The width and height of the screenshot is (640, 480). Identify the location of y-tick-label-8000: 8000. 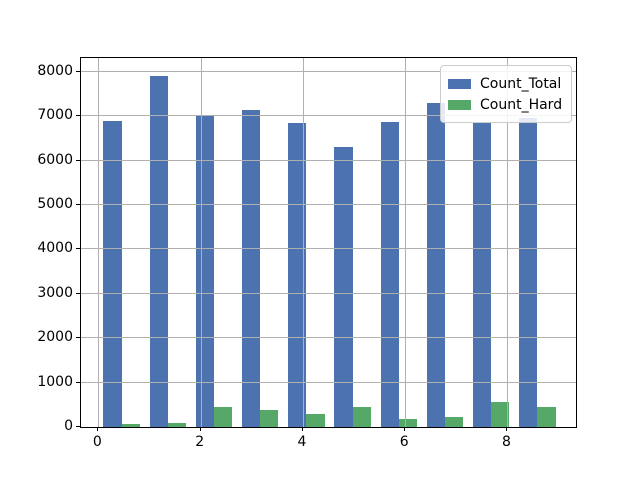
(55, 70).